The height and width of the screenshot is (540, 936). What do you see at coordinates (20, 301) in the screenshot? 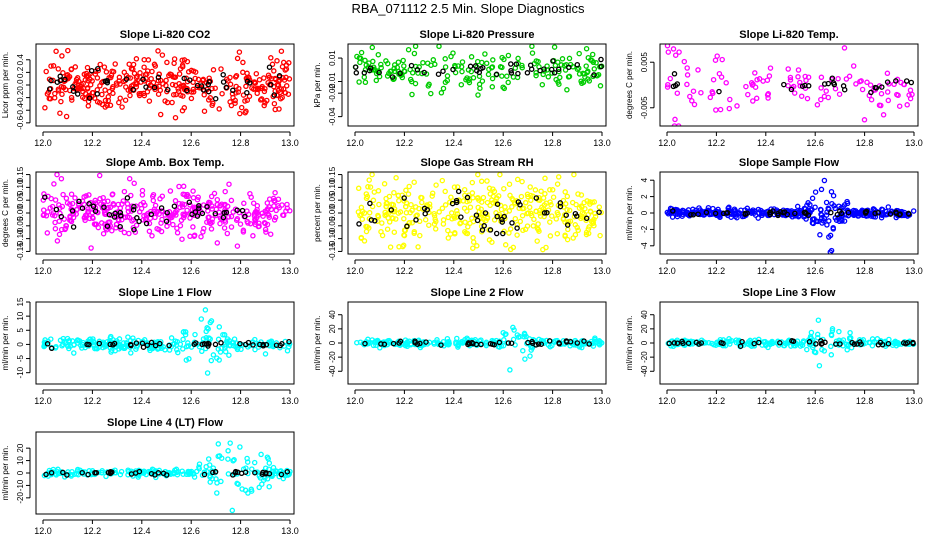
I see `y-tick-label: 15` at bounding box center [20, 301].